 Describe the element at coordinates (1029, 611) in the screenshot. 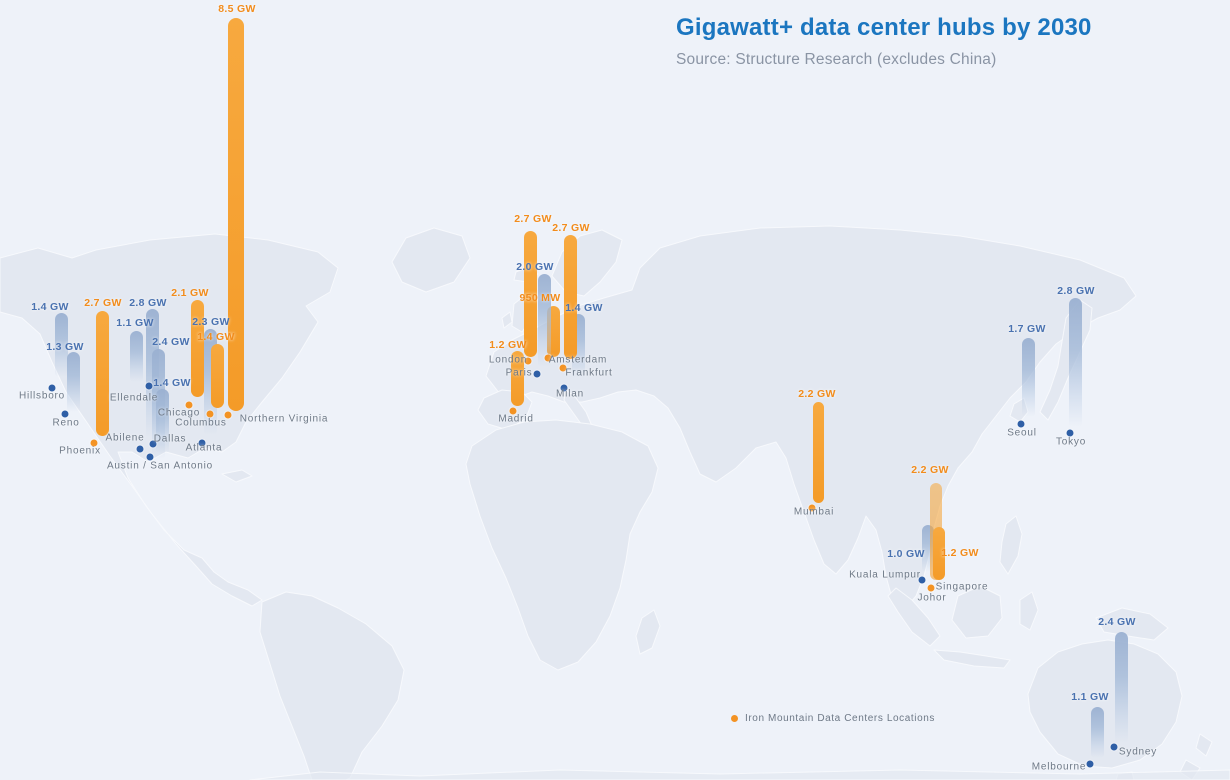

I see `island-sulawesi` at that location.